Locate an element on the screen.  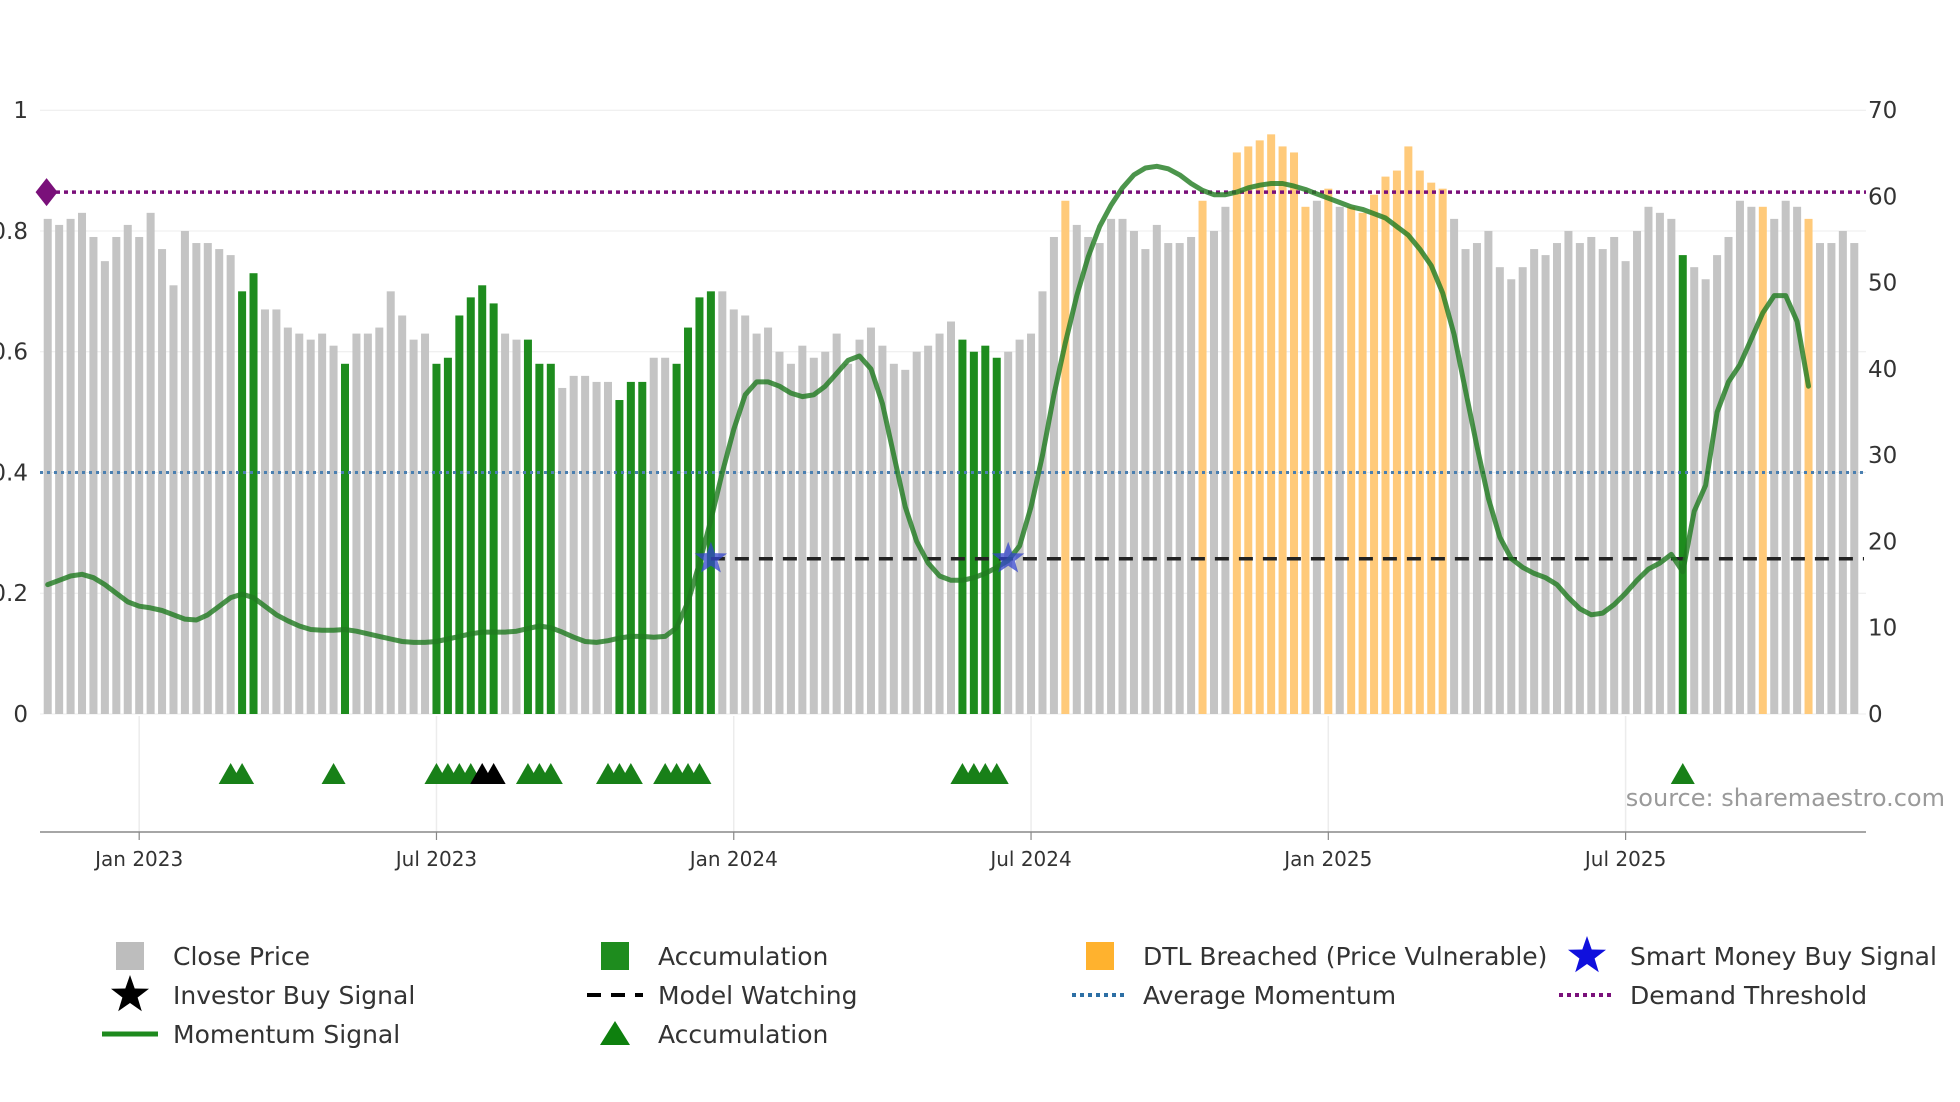
legend-label: Demand Threshold is located at coordinates (1748, 995).